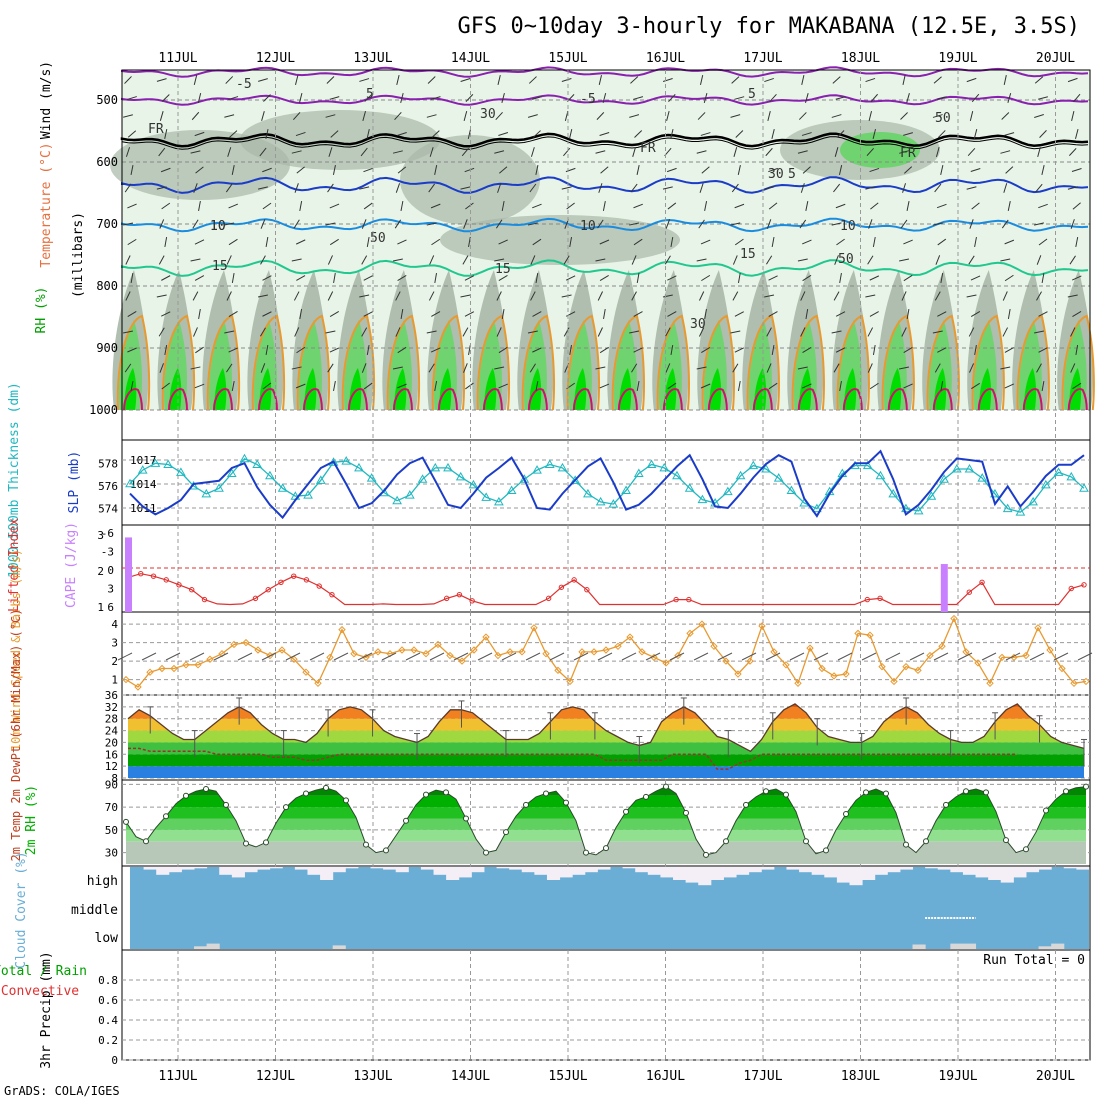  Describe the element at coordinates (21, 909) in the screenshot. I see `cloud-ylabel: Cloud Cover (%)` at that location.